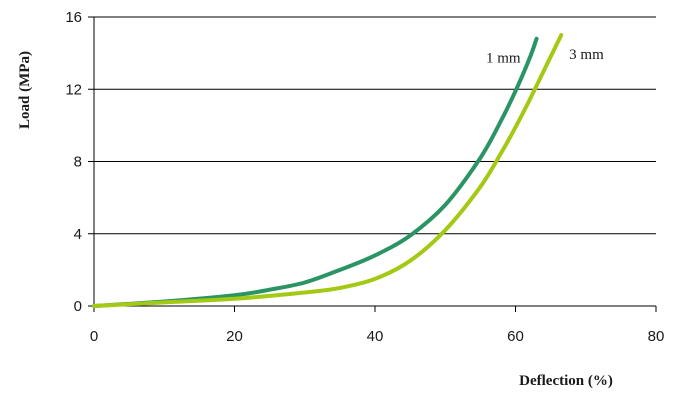 Image resolution: width=678 pixels, height=406 pixels. What do you see at coordinates (566, 381) in the screenshot?
I see `x-axis-title: Deflection (%)` at bounding box center [566, 381].